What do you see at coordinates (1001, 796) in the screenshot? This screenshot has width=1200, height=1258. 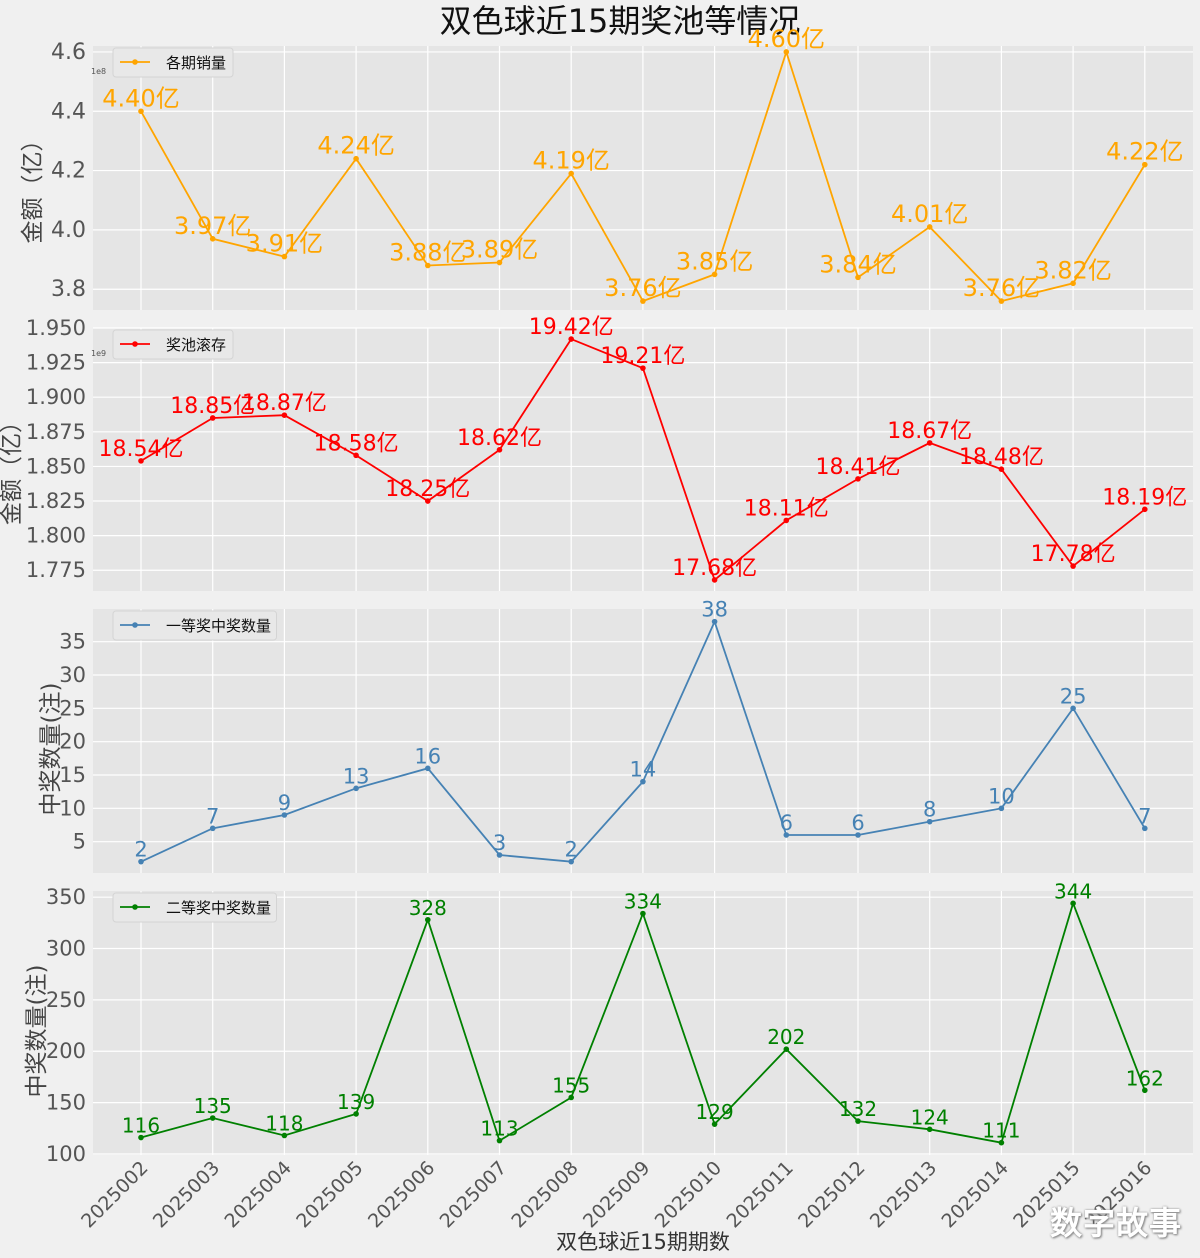 I see `data-label: 10` at bounding box center [1001, 796].